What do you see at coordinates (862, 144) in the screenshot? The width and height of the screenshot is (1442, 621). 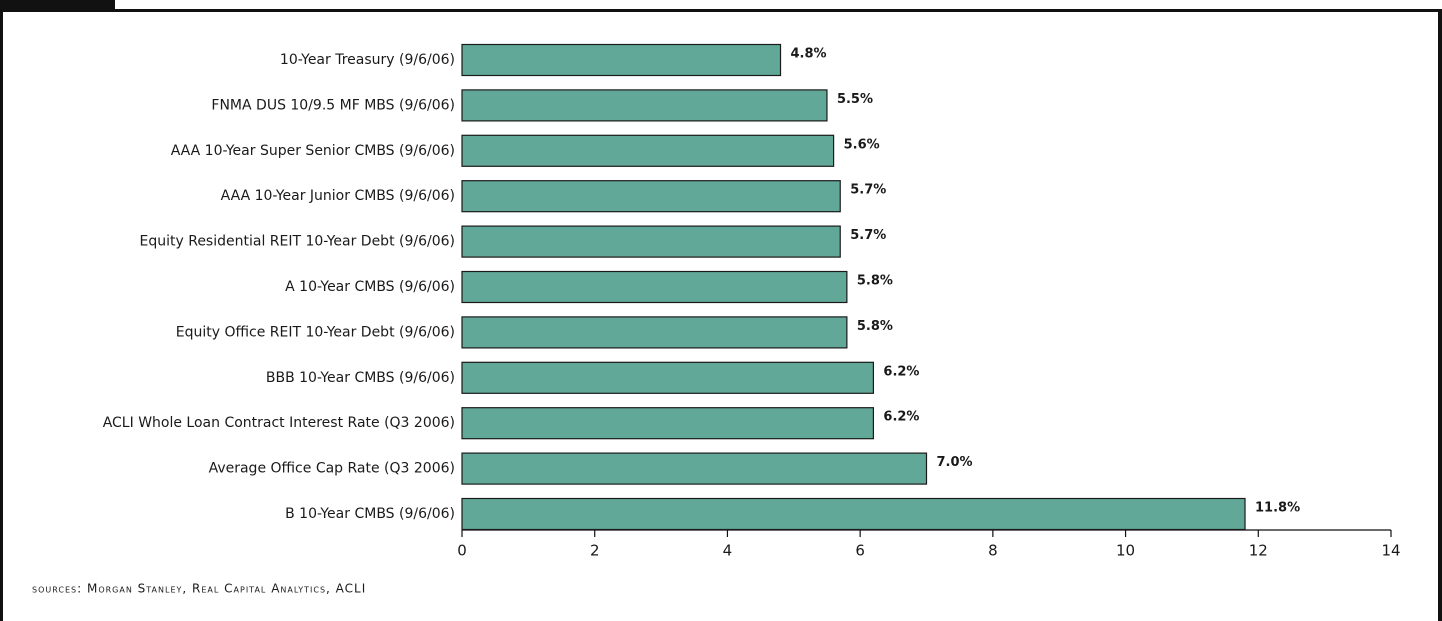 I see `value-label: 5.6%` at bounding box center [862, 144].